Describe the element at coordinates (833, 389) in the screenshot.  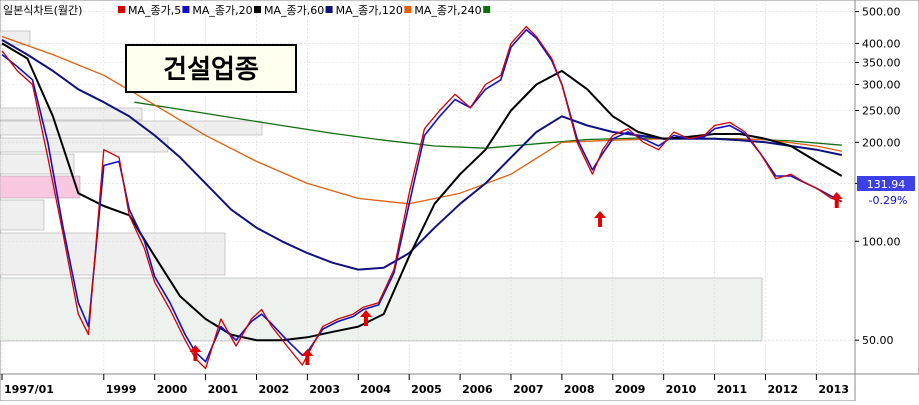
I see `x-tick-label: 2013` at that location.